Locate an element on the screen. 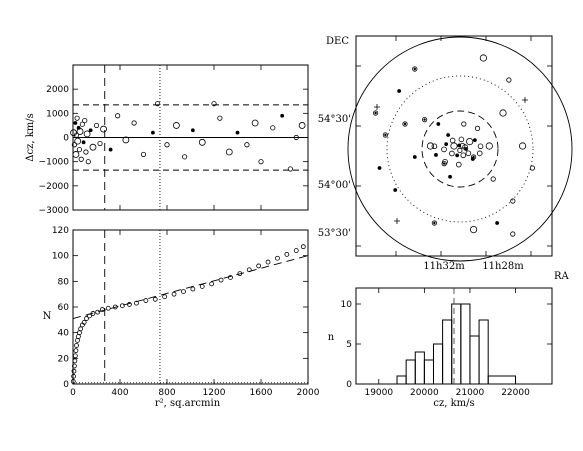  cumulative-axes-frame is located at coordinates (190, 307).